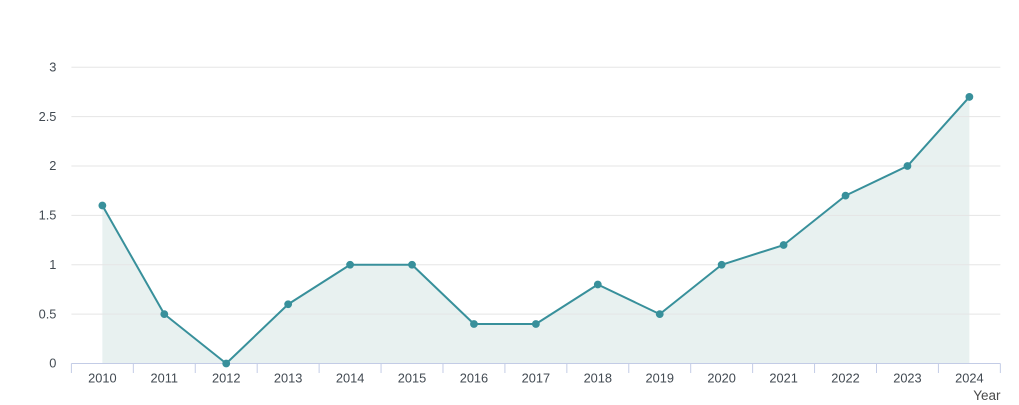  What do you see at coordinates (969, 377) in the screenshot?
I see `svg-text: 2024` at bounding box center [969, 377].